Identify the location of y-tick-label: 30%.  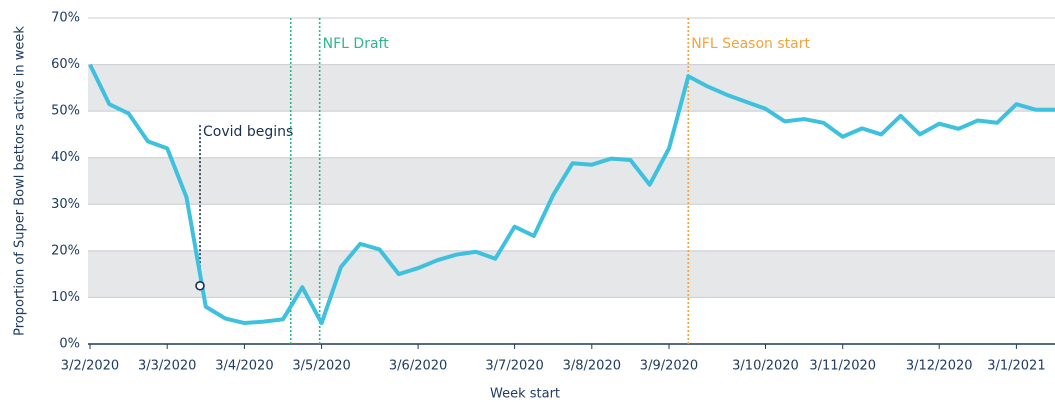
(65, 204).